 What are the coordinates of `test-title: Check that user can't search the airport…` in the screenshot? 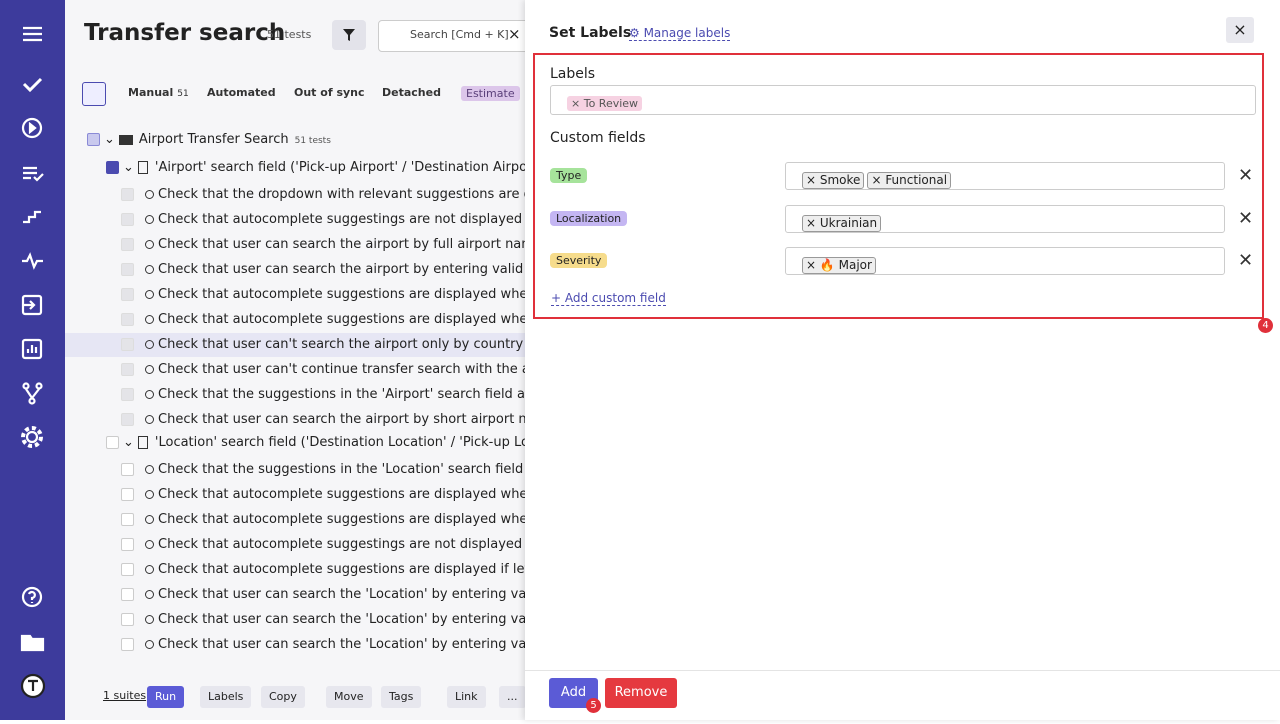 It's located at (341, 344).